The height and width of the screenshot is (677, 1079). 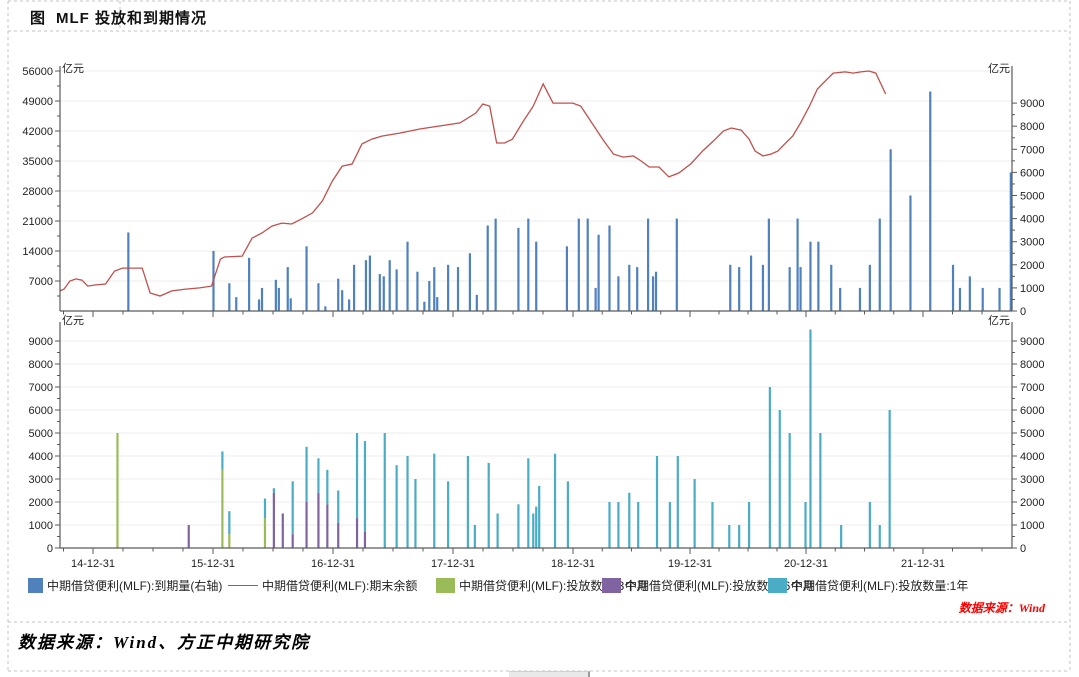 I want to click on legend-item-balance: 中期借贷便利(MLF):期末余额, so click(x=322, y=585).